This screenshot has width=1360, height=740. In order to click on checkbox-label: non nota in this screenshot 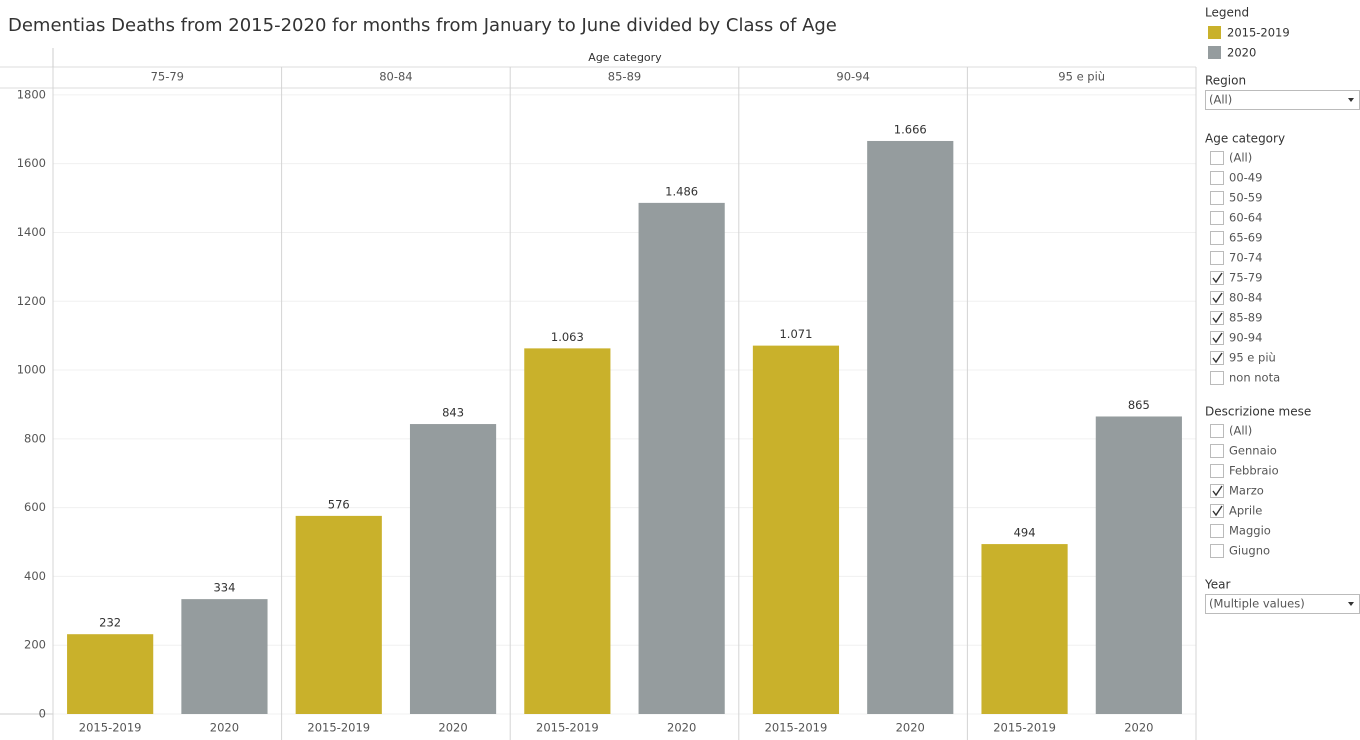, I will do `click(1254, 378)`.